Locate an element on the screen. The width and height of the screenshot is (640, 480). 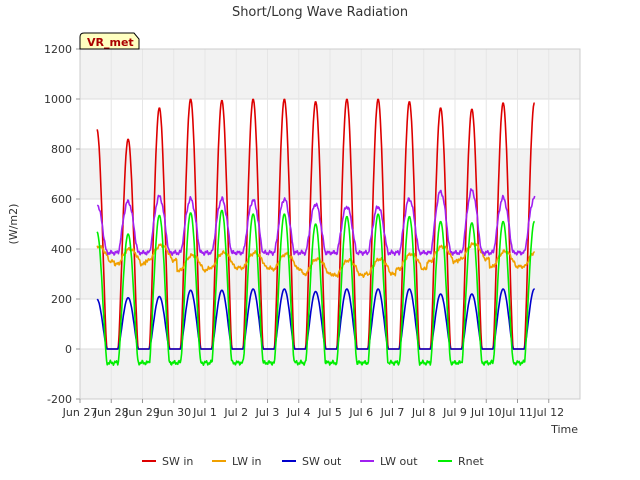
x-tick-label: Jul 12 is located at coordinates (548, 412).